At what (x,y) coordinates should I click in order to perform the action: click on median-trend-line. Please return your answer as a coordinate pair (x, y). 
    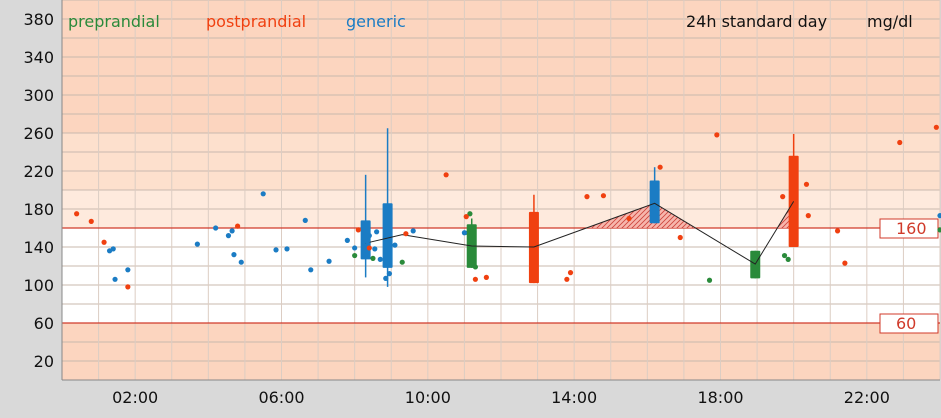
    Looking at the image, I should click on (580, 233).